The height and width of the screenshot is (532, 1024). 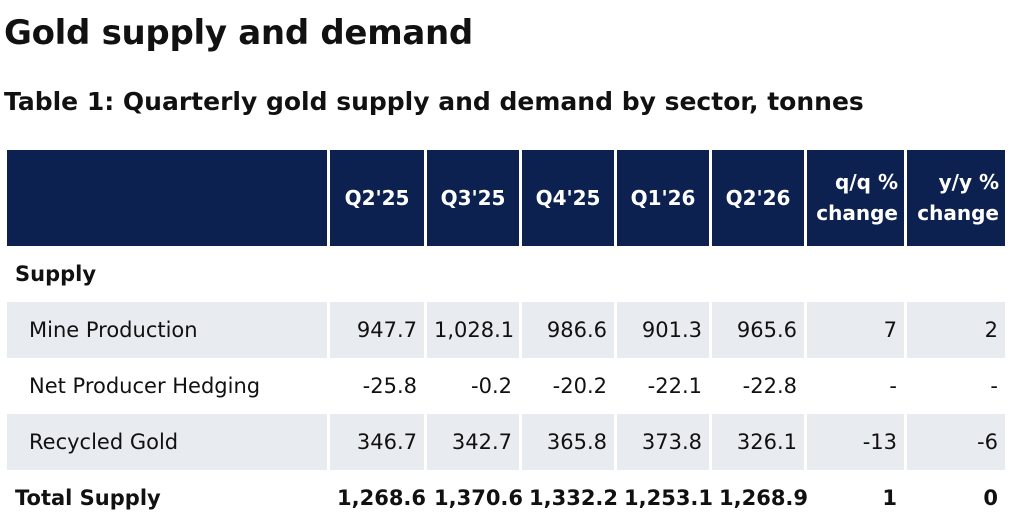 I want to click on page-title: Gold supply and demand, so click(x=238, y=33).